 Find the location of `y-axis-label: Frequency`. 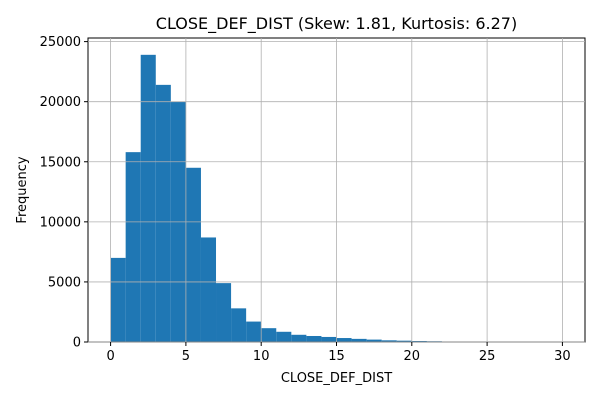

y-axis-label: Frequency is located at coordinates (22, 189).